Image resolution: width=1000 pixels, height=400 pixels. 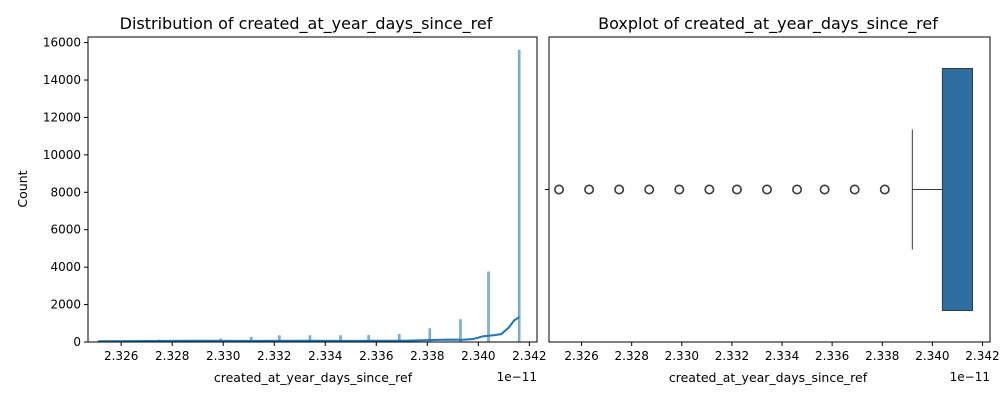 What do you see at coordinates (62, 80) in the screenshot?
I see `histogram-y-tick-label-7: 14000` at bounding box center [62, 80].